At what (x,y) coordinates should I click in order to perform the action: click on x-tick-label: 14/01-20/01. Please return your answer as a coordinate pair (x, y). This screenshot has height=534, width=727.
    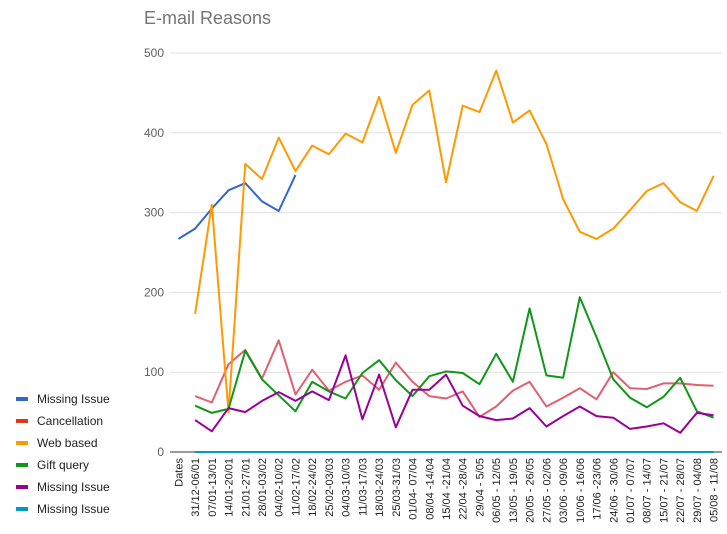
    Looking at the image, I should click on (230, 487).